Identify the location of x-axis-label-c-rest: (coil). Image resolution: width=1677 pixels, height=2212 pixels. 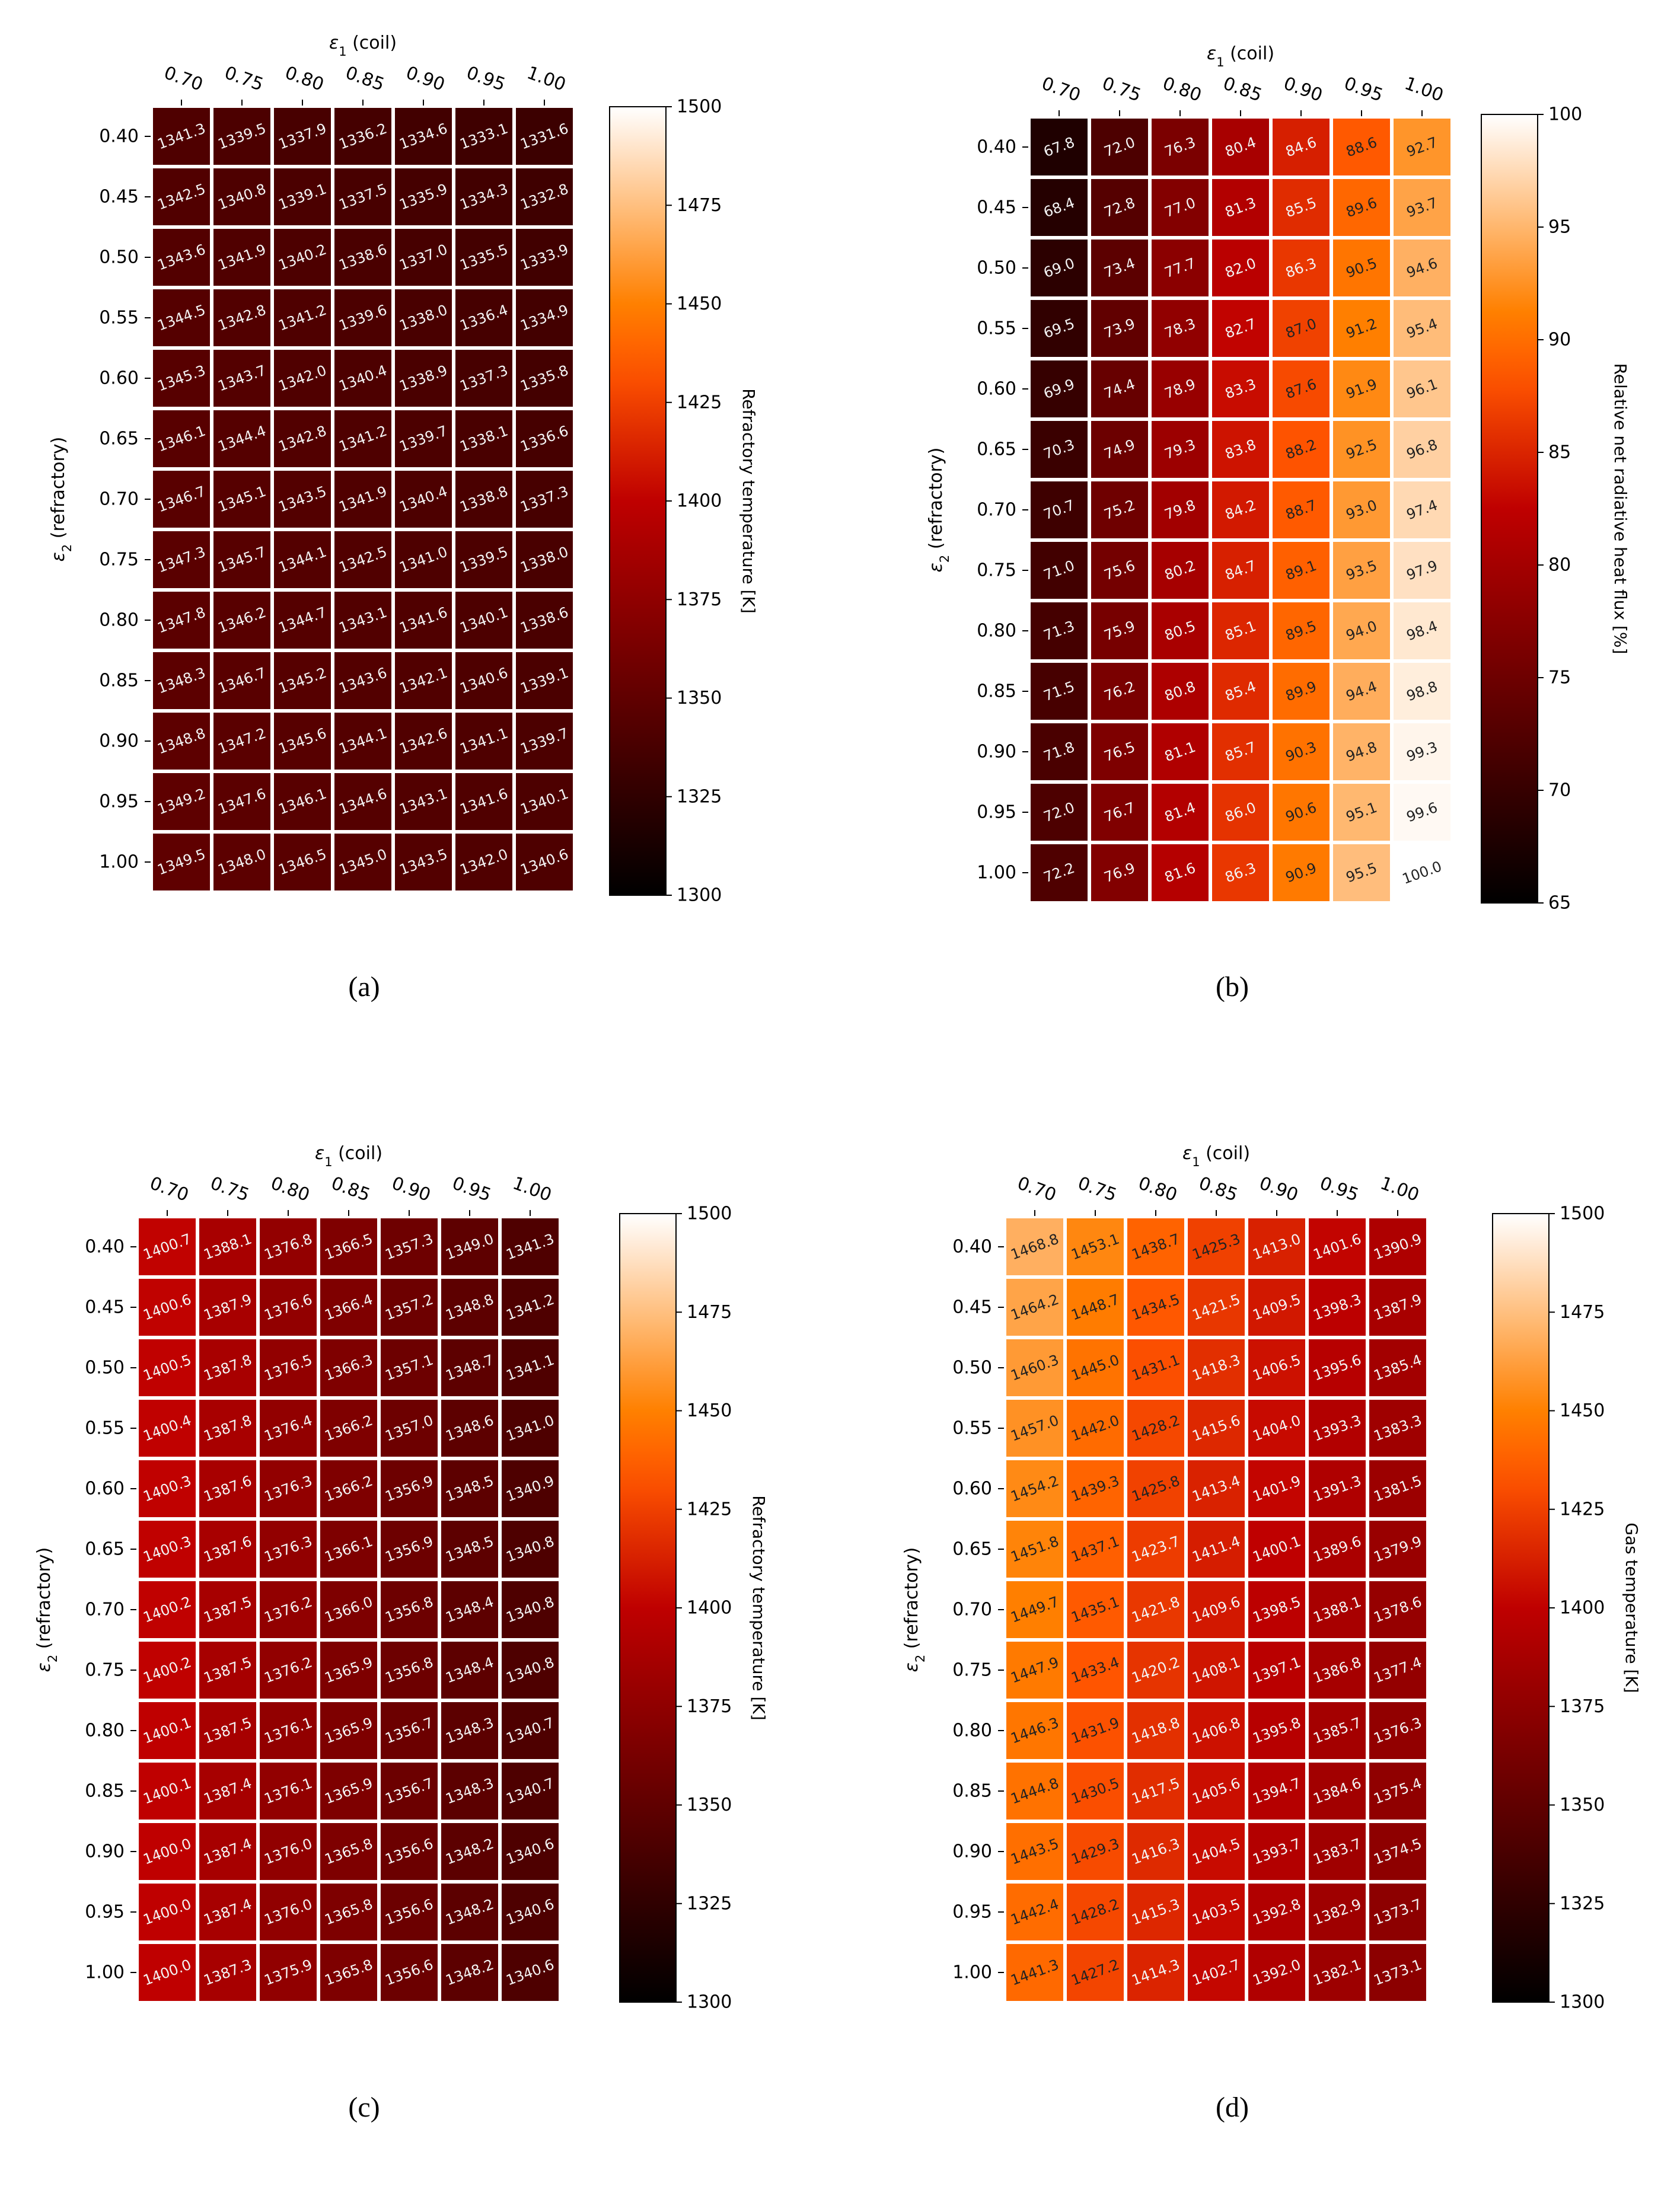
(358, 1153).